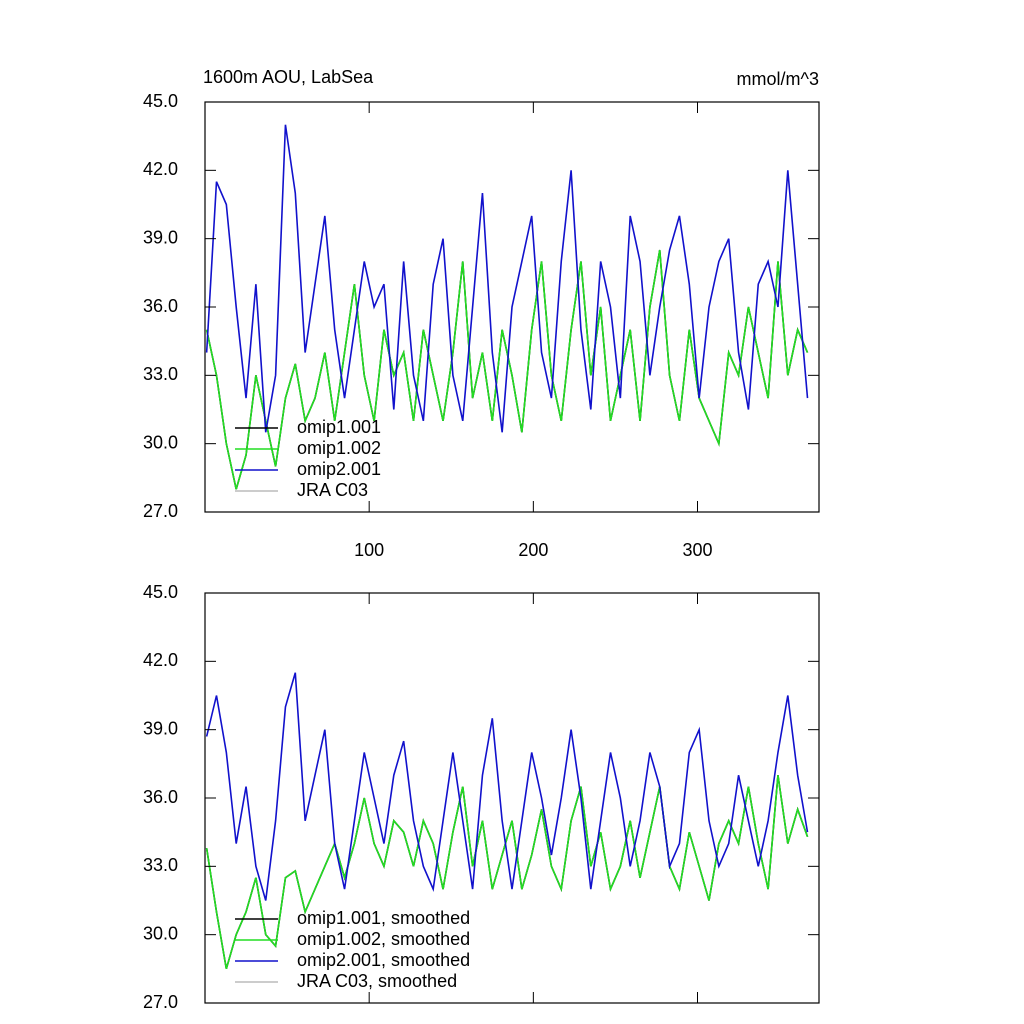 This screenshot has height=1024, width=1024. I want to click on legend-label: omip2.001, so click(339, 469).